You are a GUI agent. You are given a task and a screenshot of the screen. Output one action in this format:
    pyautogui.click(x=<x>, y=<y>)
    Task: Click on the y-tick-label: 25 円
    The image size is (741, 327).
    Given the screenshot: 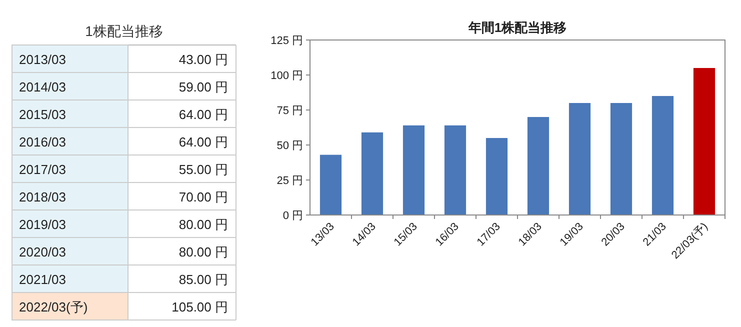 What is the action you would take?
    pyautogui.click(x=289, y=181)
    